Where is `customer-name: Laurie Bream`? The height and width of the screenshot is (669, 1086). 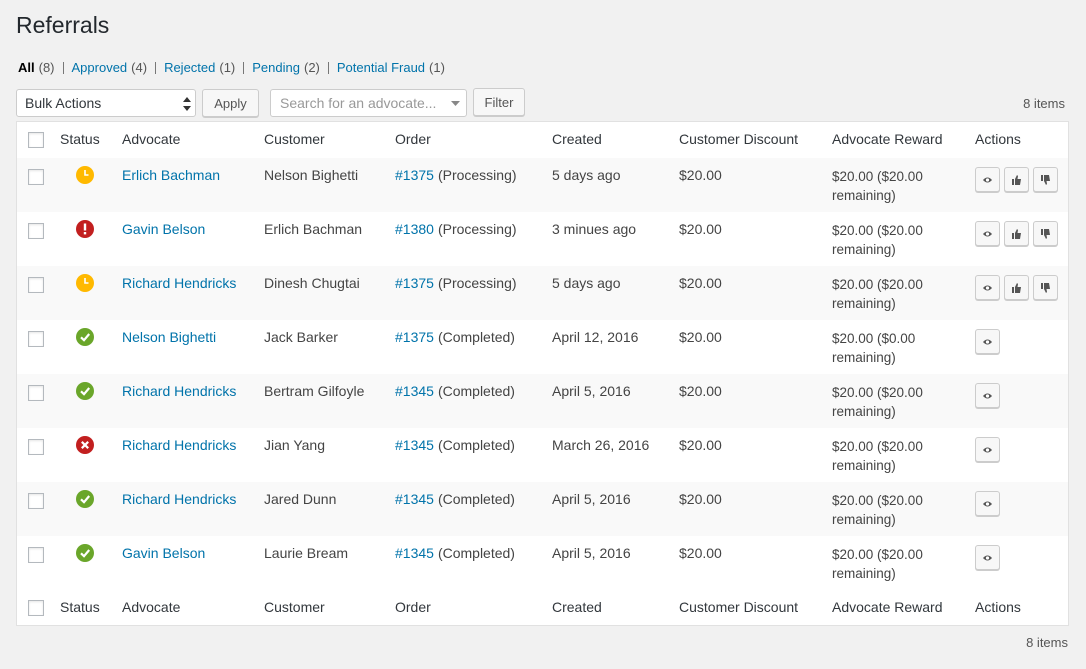
customer-name: Laurie Bream is located at coordinates (306, 553).